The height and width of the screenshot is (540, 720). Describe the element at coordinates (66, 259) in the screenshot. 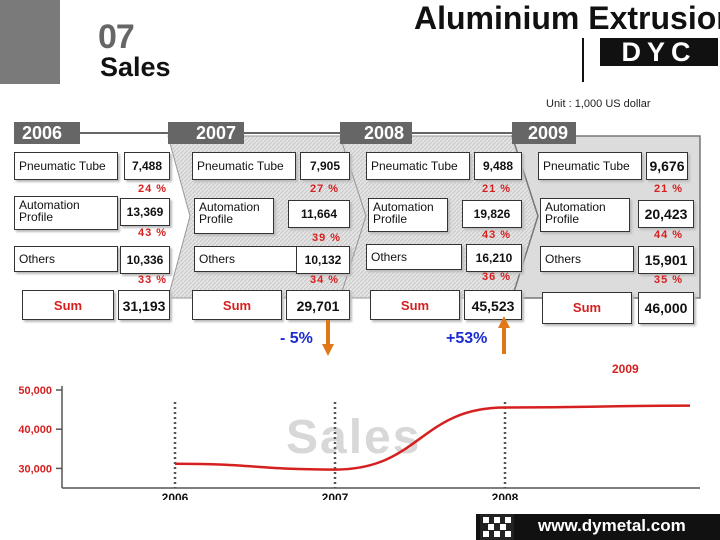

I see `category-others-2006: Others` at that location.